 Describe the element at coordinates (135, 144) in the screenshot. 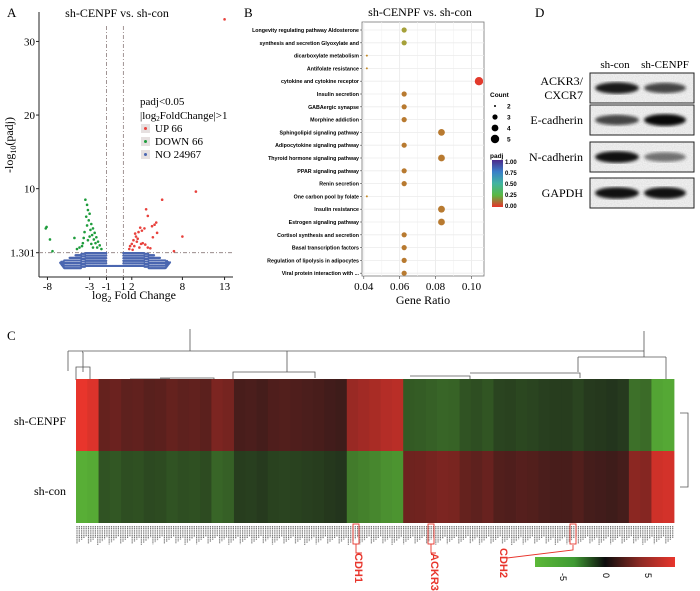

I see `volcano-points` at that location.